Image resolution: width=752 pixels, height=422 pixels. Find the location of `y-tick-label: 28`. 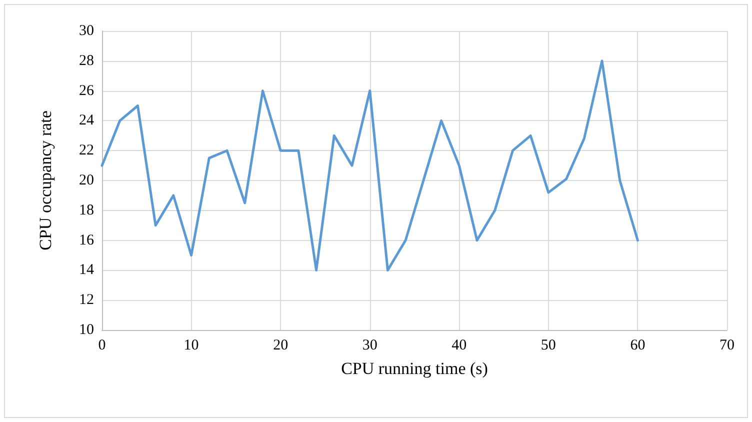

y-tick-label: 28 is located at coordinates (86, 60).